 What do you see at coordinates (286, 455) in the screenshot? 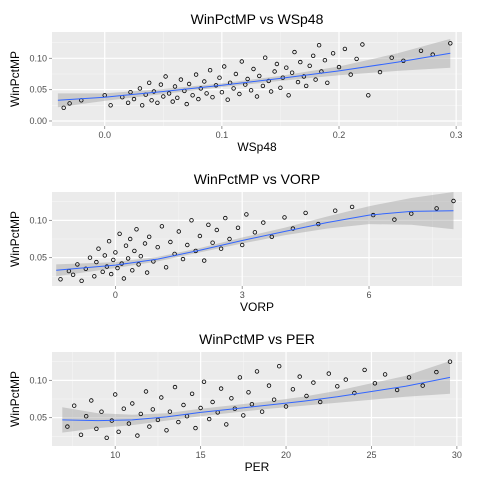
I see `x-tick-label: 20` at bounding box center [286, 455].